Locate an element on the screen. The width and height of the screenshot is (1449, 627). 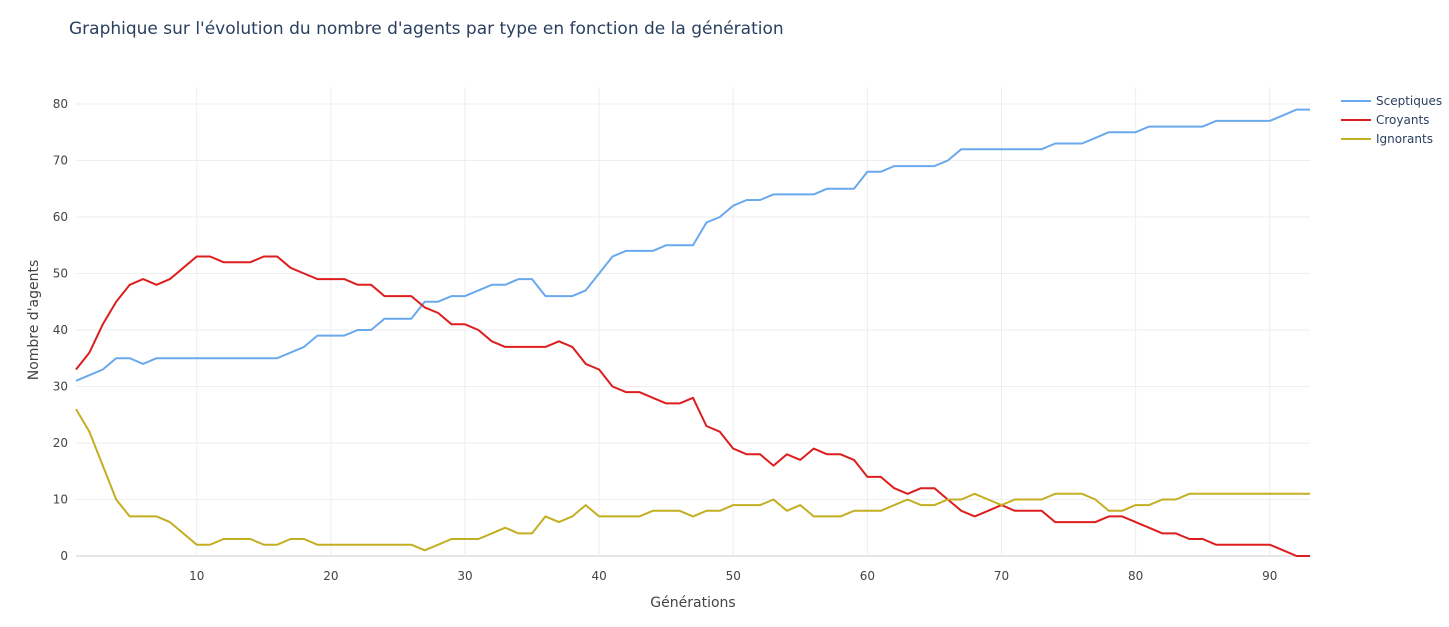
y-tick-label: 10 is located at coordinates (60, 499).